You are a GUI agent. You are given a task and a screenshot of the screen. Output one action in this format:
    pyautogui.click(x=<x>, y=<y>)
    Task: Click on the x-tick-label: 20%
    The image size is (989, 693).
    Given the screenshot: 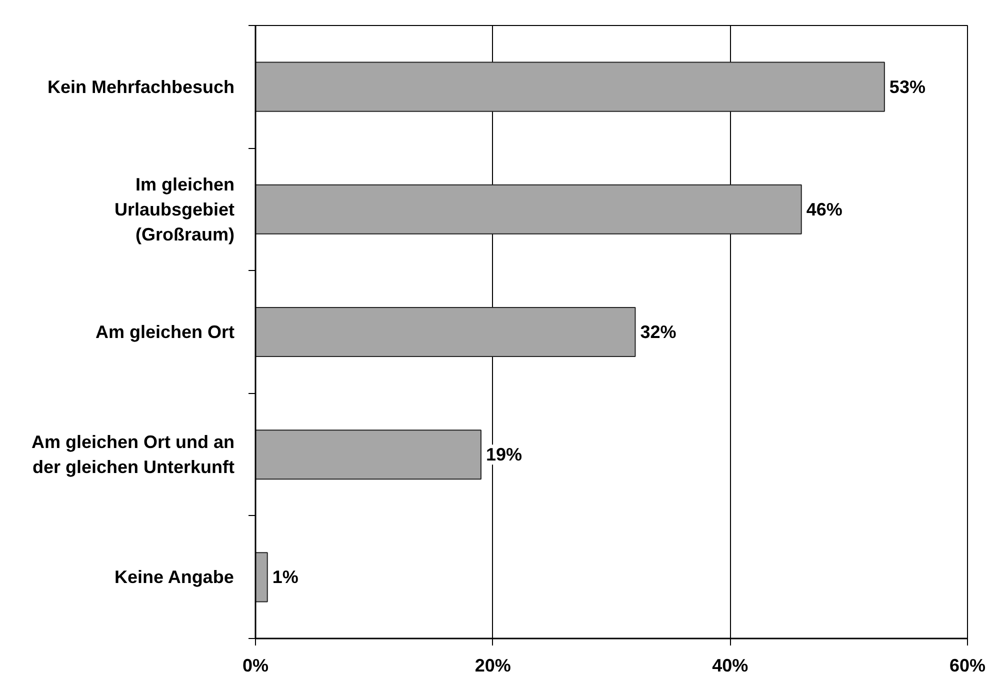 What is the action you would take?
    pyautogui.click(x=492, y=666)
    